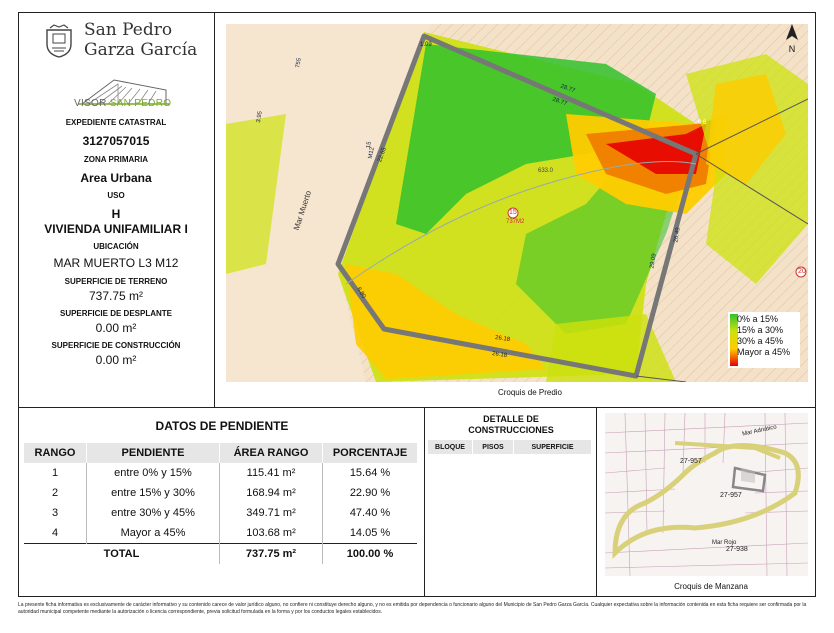 The image size is (834, 633). What do you see at coordinates (271, 553) in the screenshot?
I see `total-area: 737.75 m²` at bounding box center [271, 553].